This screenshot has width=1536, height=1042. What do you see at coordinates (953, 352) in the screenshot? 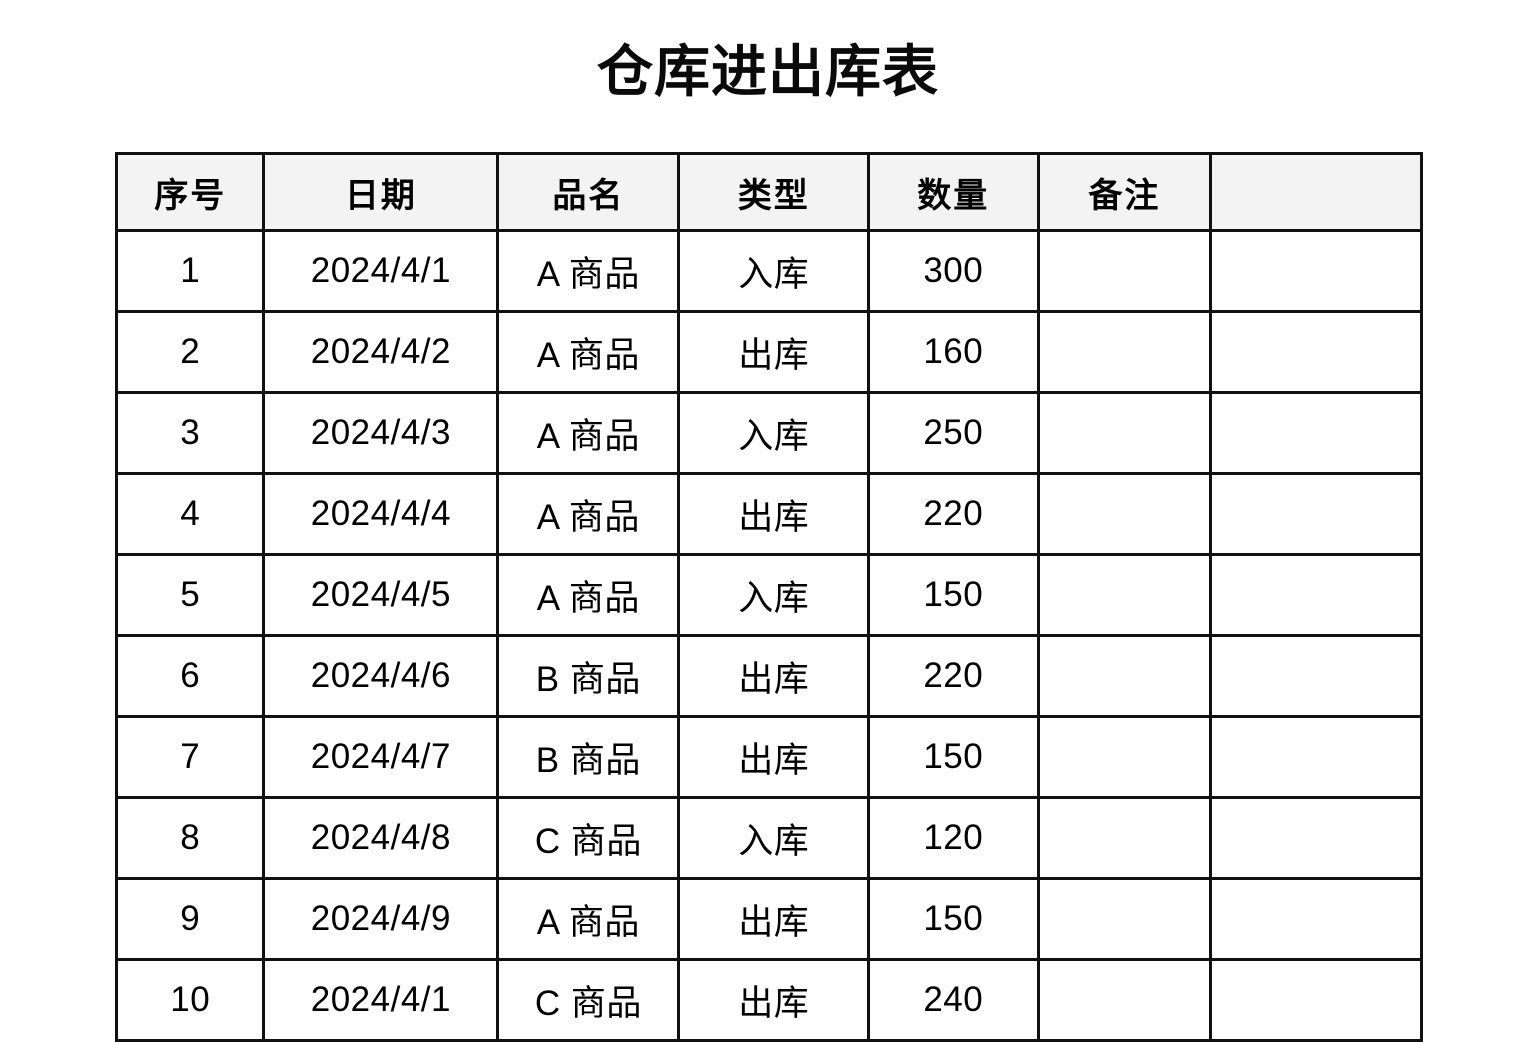
I see `cell-qty: 160` at bounding box center [953, 352].